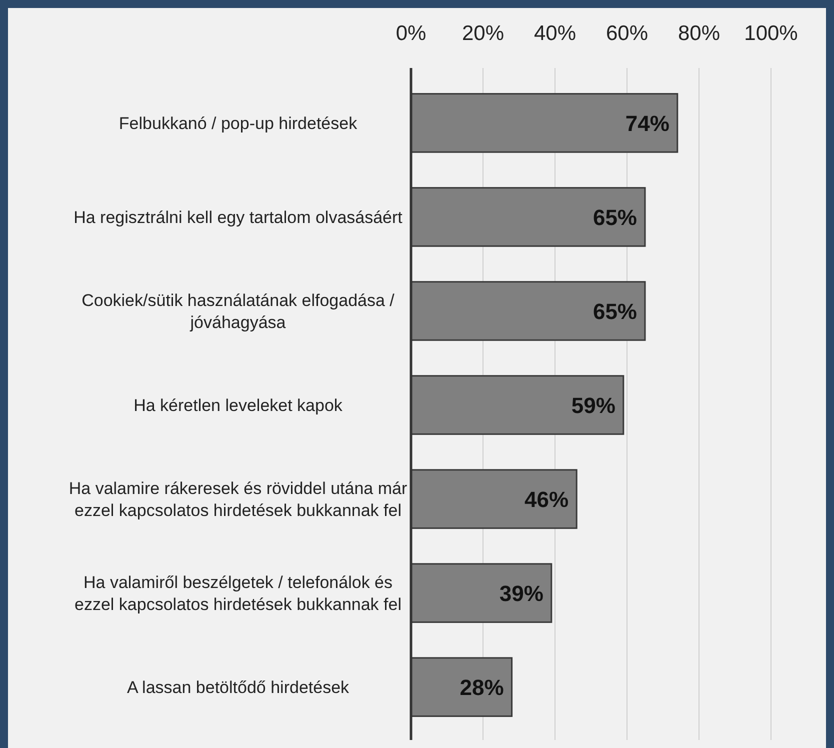  What do you see at coordinates (482, 687) in the screenshot?
I see `data-label: 28%` at bounding box center [482, 687].